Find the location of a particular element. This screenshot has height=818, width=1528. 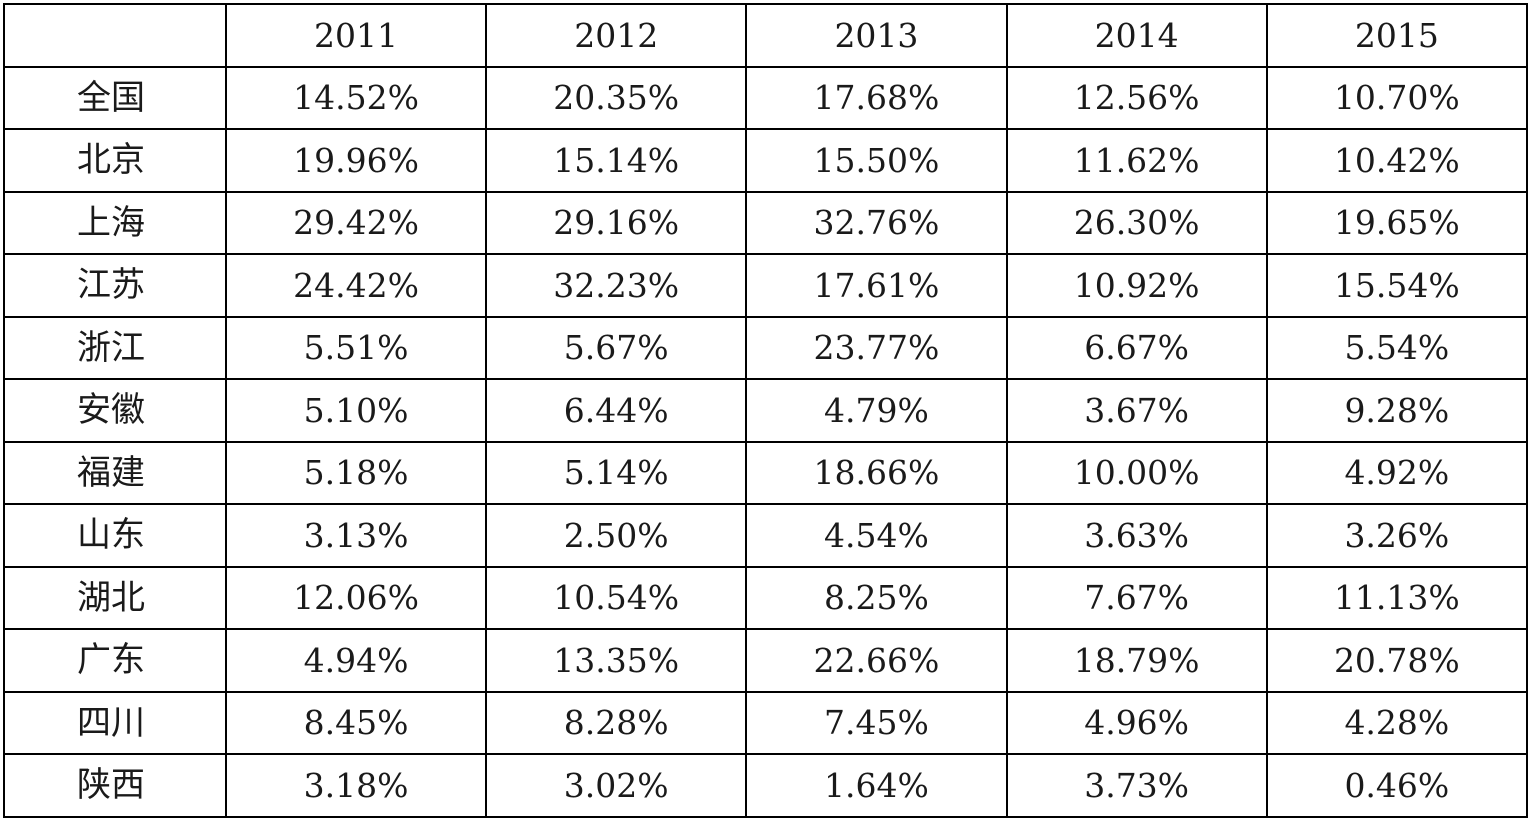

header-row: 2011 2012 2013 2014 2015 is located at coordinates (765, 35).